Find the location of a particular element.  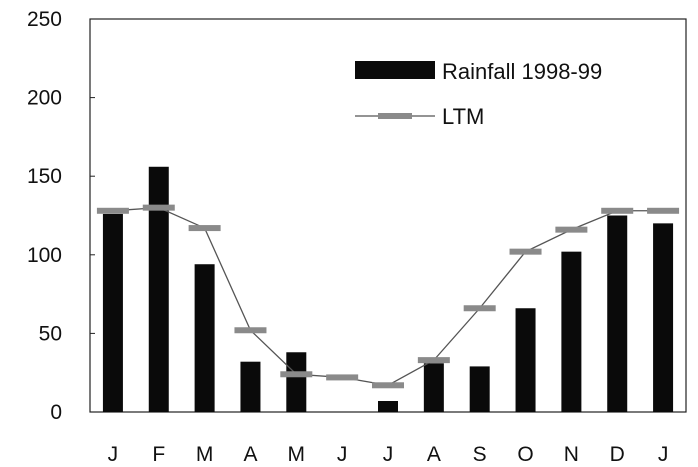

y-axis-ticks: 0 50 100 150 200 250 is located at coordinates (61, 216).